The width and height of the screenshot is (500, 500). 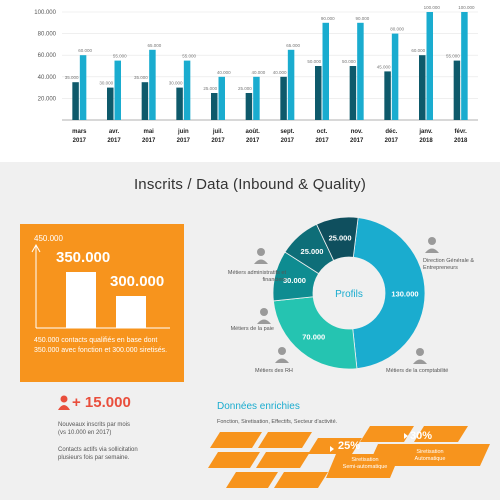 I want to click on pct-semi-auto-label: Siretisation Semi-automatique, so click(x=365, y=464).